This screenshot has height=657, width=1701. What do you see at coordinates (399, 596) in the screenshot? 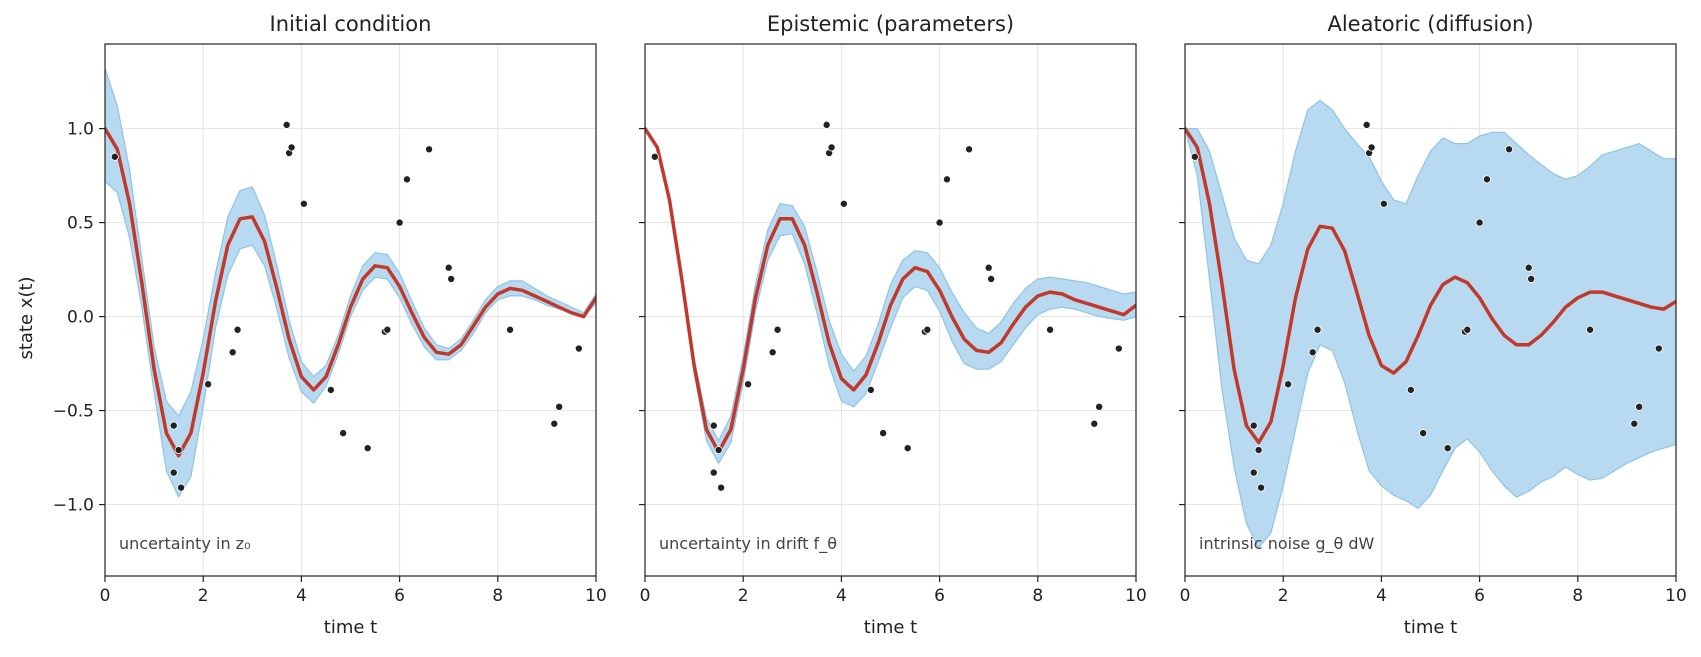
I see `x-tick-label: 6` at bounding box center [399, 596].